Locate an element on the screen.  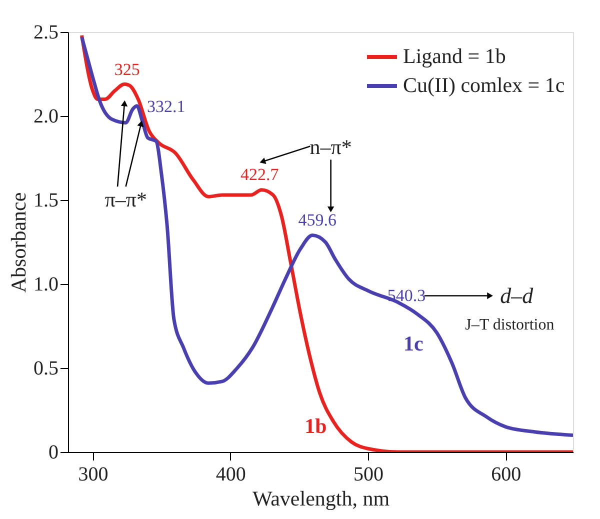
y-axis-title: Absorbance is located at coordinates (18, 242).